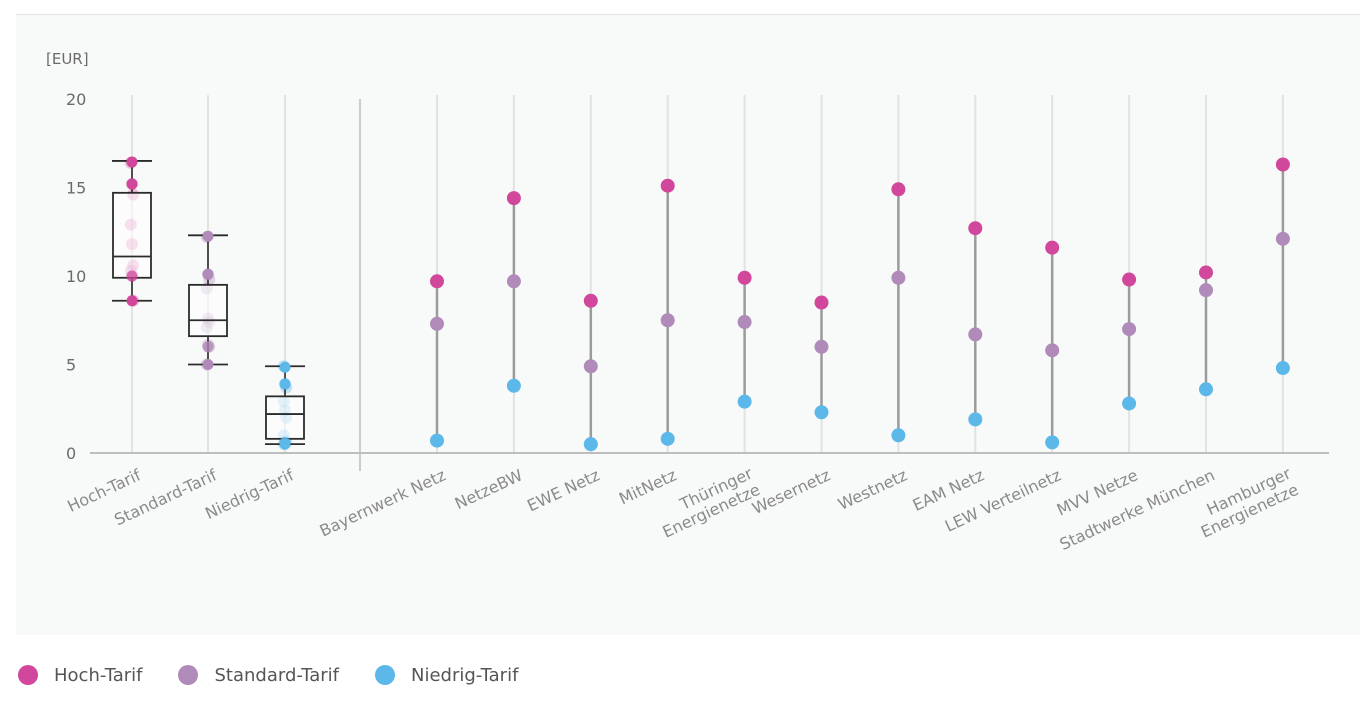 Image resolution: width=1360 pixels, height=707 pixels. I want to click on provider-eam-netz, so click(975, 324).